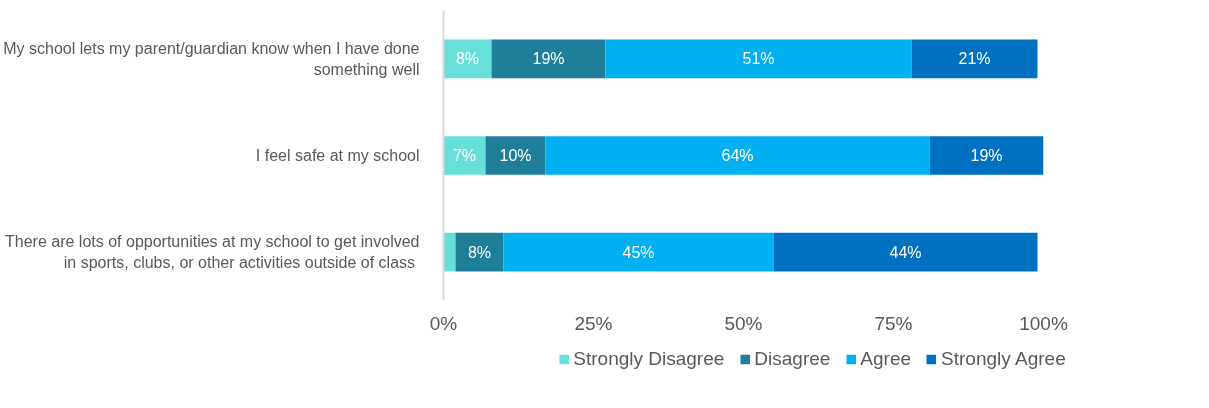  Describe the element at coordinates (743, 323) in the screenshot. I see `x-tick-label: 50%` at that location.